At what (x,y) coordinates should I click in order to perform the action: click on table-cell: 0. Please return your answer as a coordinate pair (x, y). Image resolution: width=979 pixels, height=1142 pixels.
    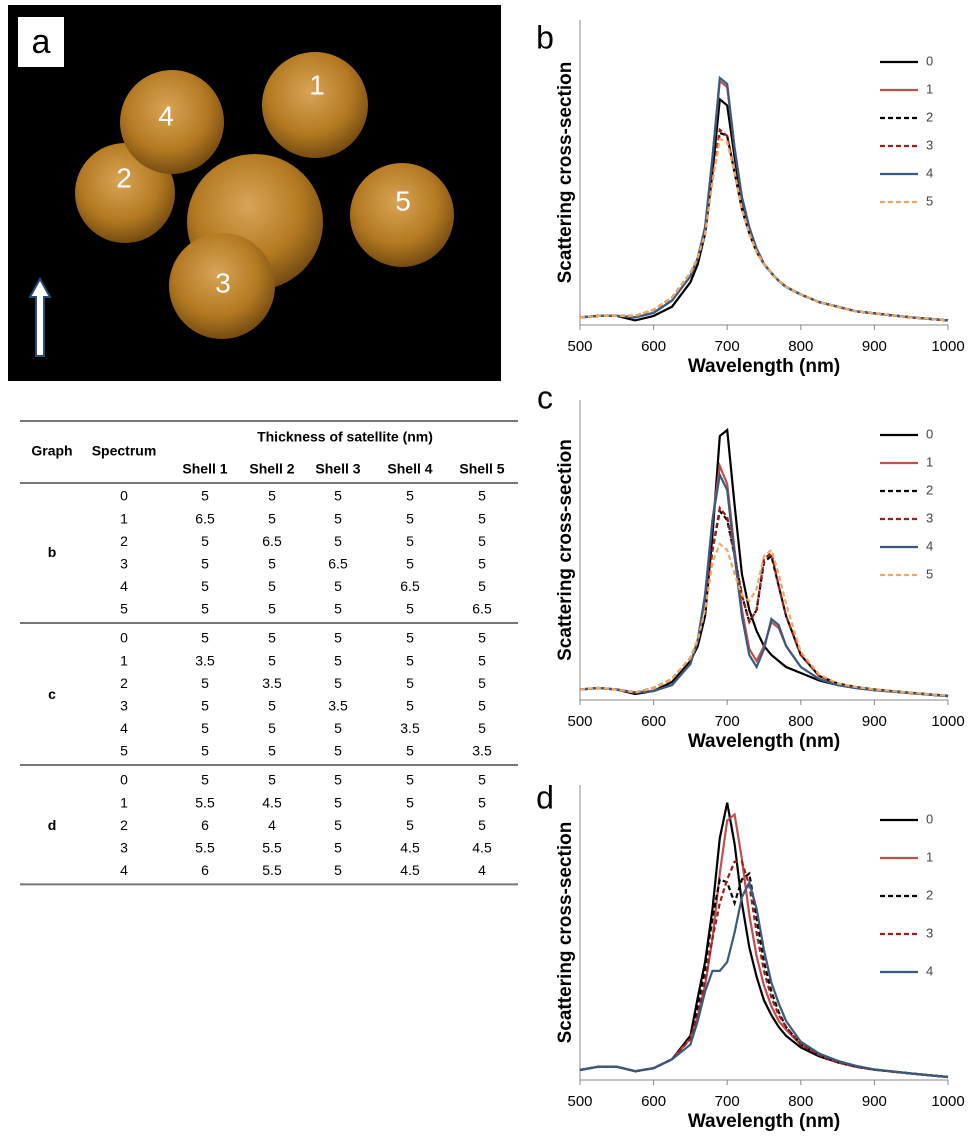
    Looking at the image, I should click on (124, 638).